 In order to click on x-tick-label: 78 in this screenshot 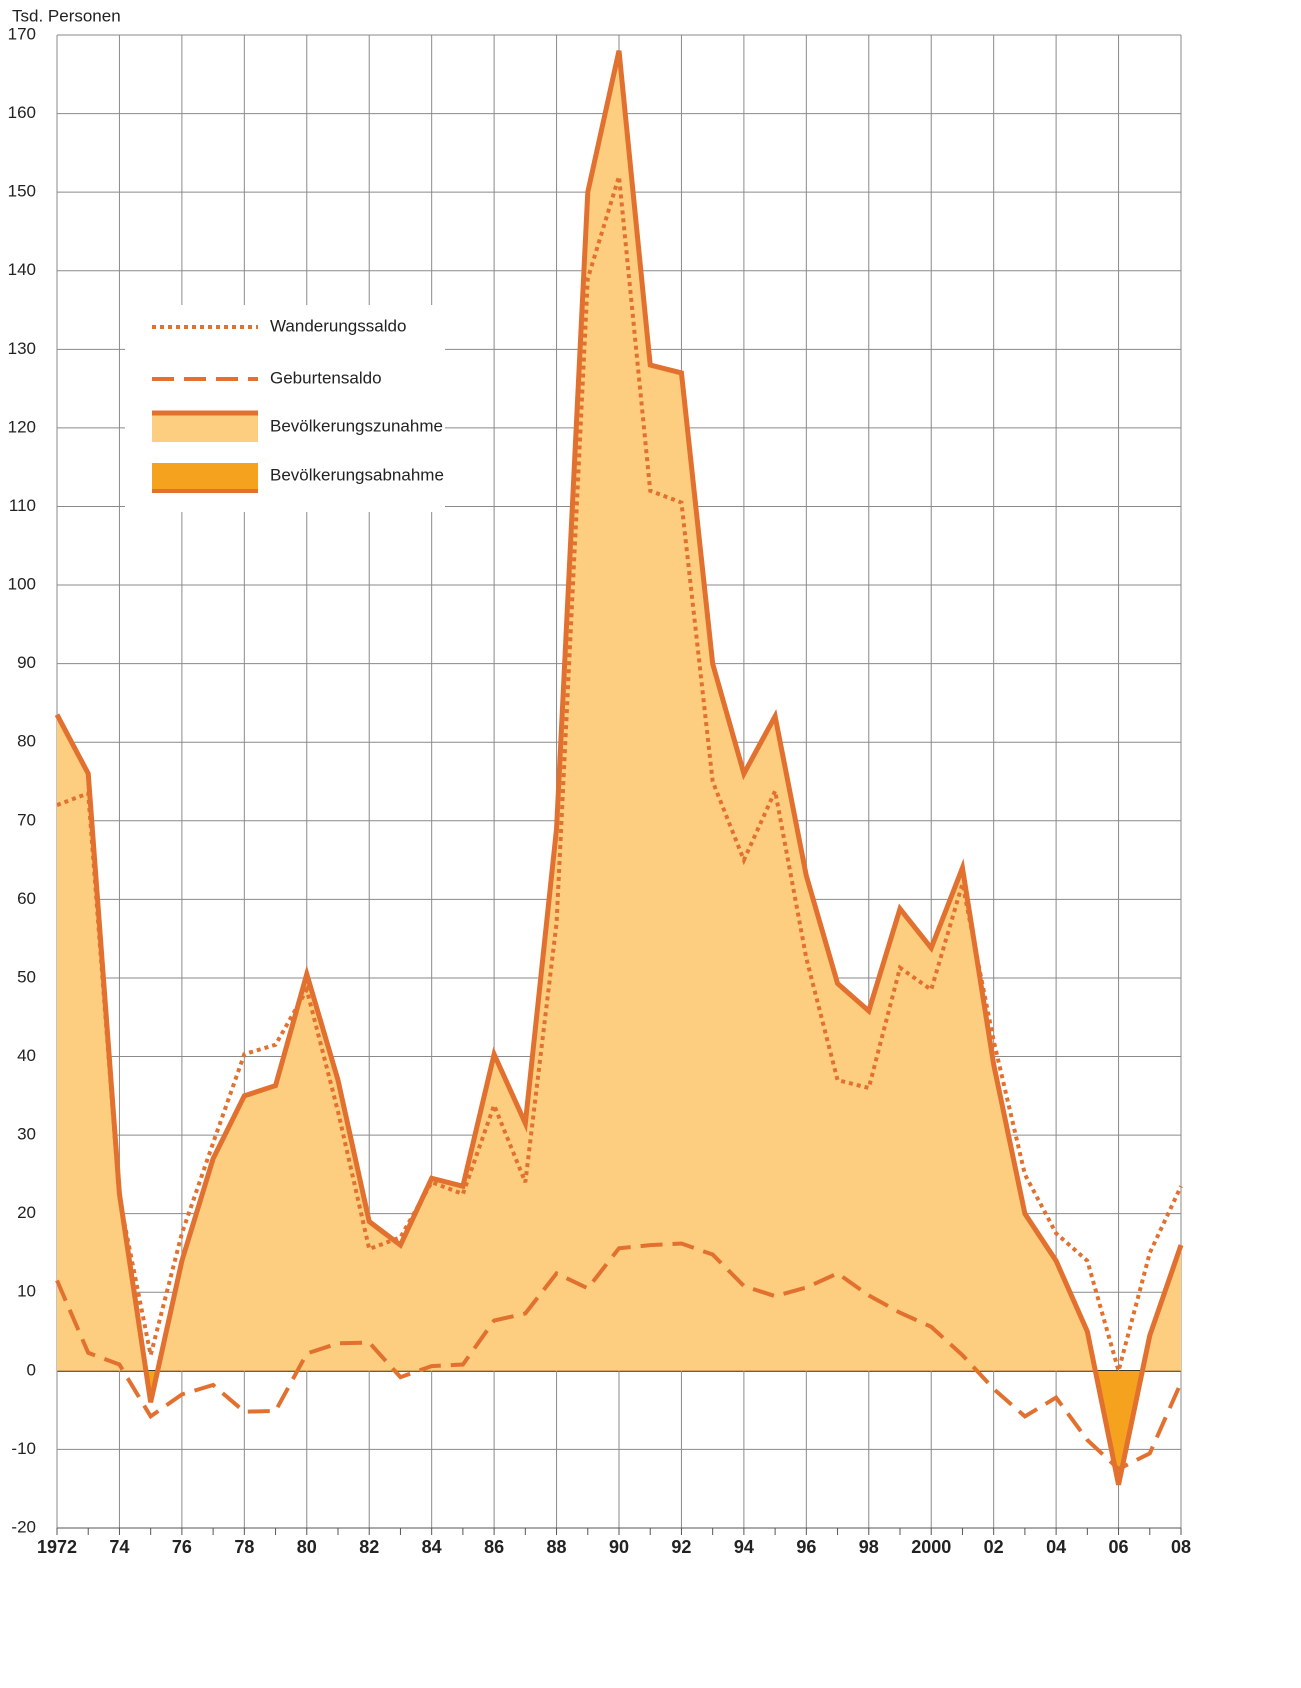, I will do `click(244, 1547)`.